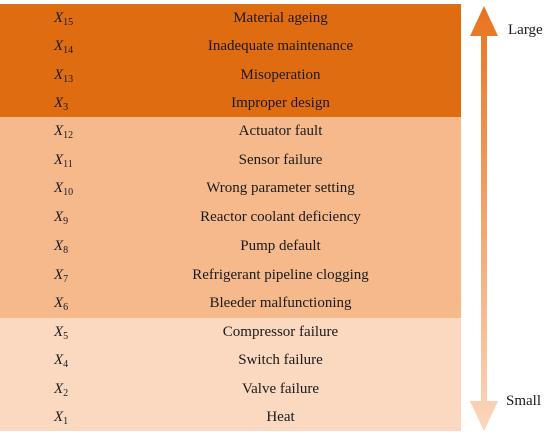 The image size is (550, 437). I want to click on factor-row: X7 Refrigerant pipeline clogging, so click(230, 275).